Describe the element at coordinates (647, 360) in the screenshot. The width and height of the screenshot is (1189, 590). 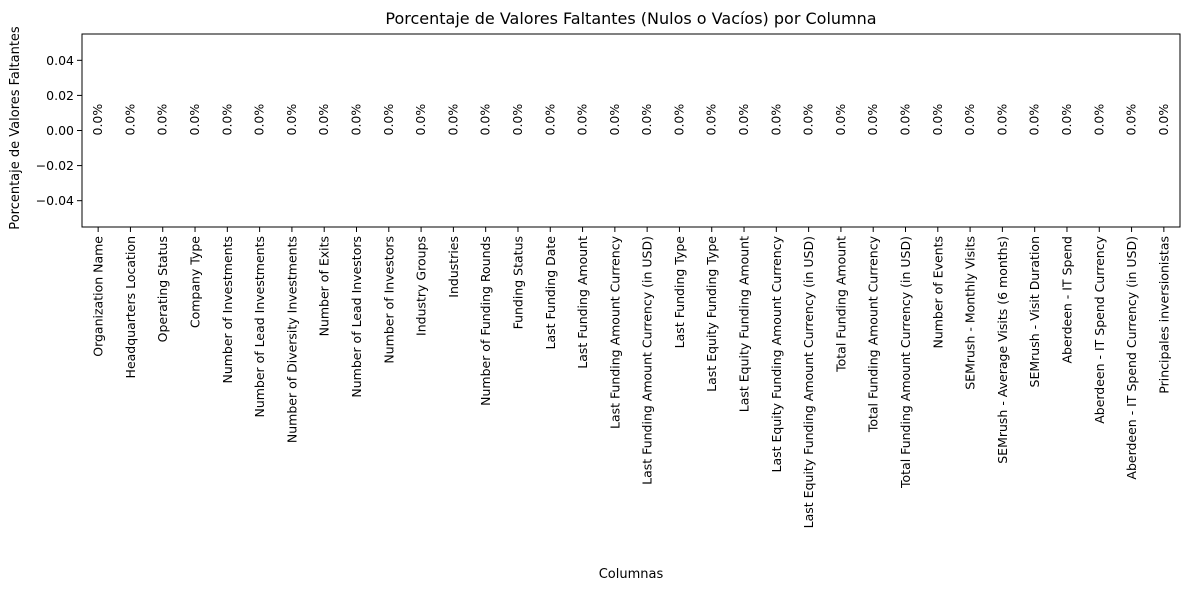
I see `x-tick-label: Last Funding Amount Currency (in USD)` at that location.